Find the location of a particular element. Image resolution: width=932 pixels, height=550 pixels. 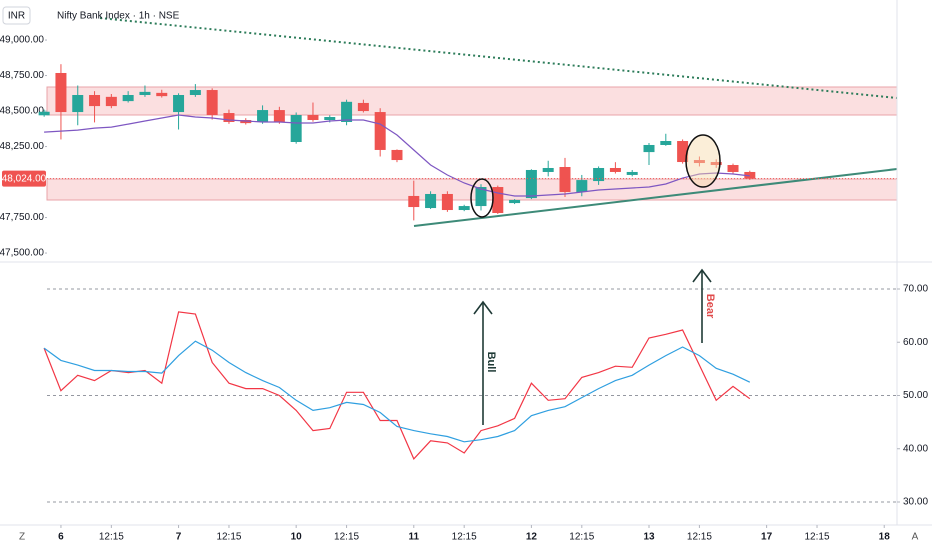

y-tick-label: 49,000.00 is located at coordinates (22, 40).